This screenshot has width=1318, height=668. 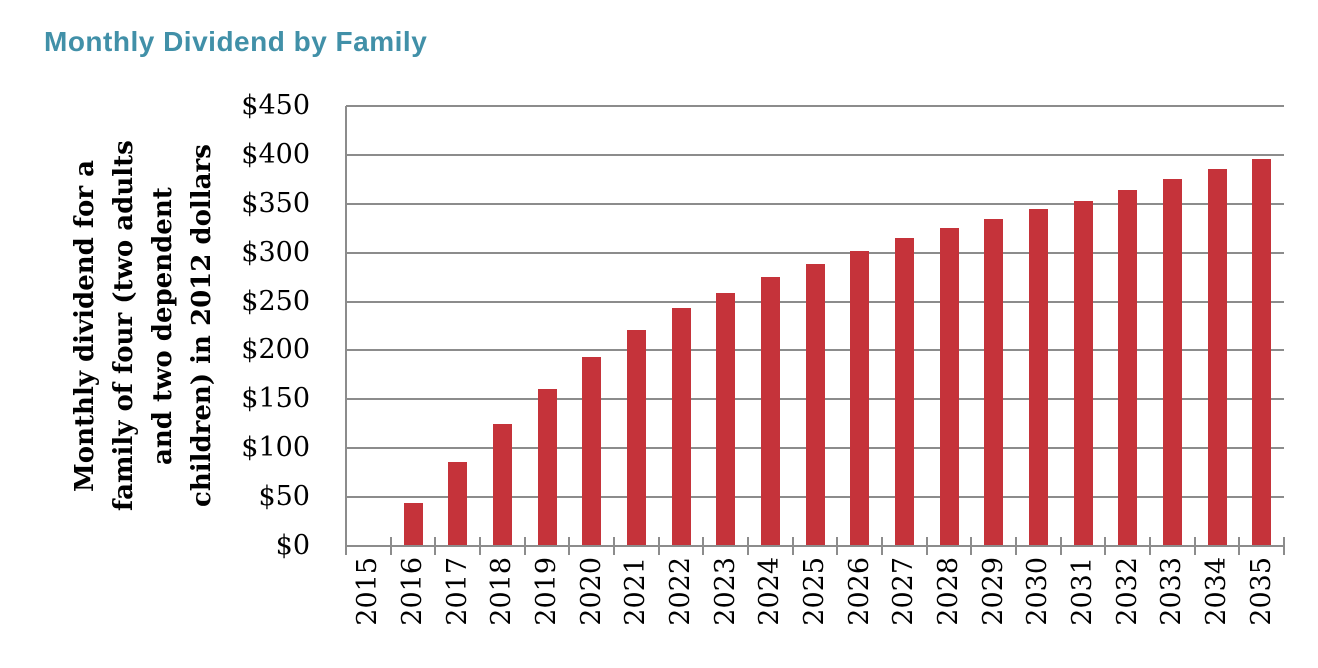 I want to click on y-axis-tick-label: $300, so click(x=275, y=252).